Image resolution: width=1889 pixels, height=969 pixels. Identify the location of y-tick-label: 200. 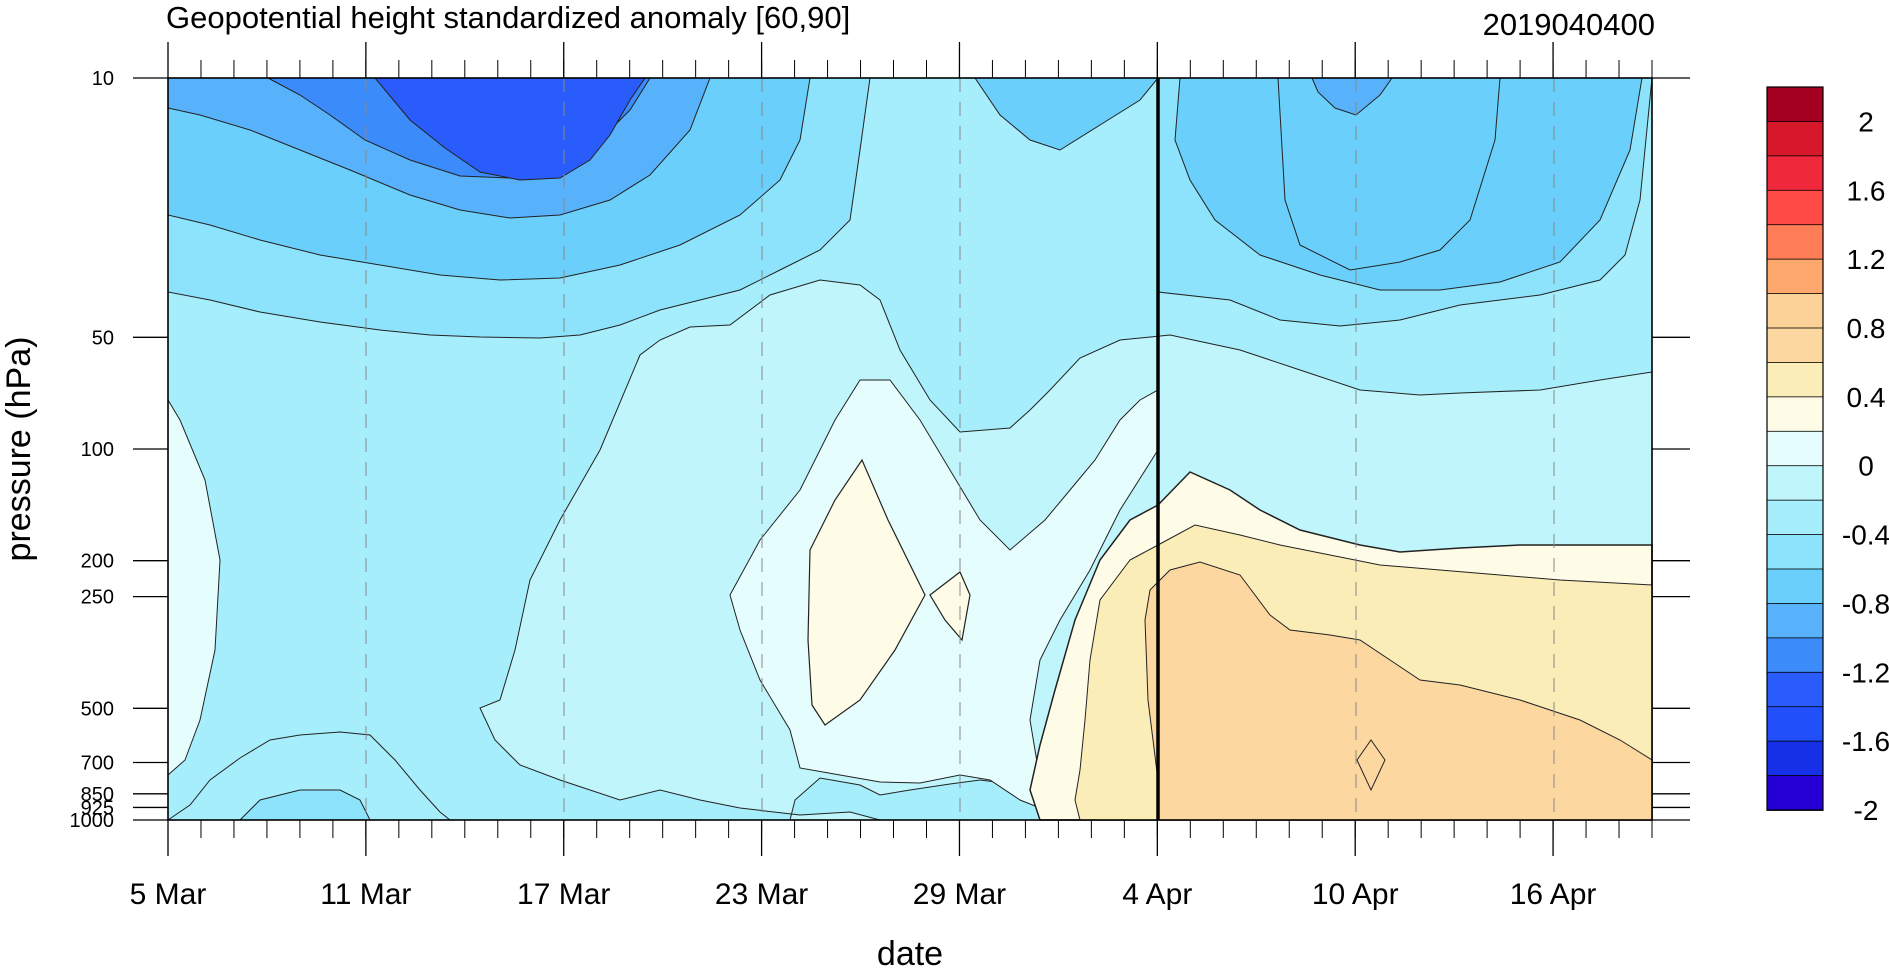
(97, 562).